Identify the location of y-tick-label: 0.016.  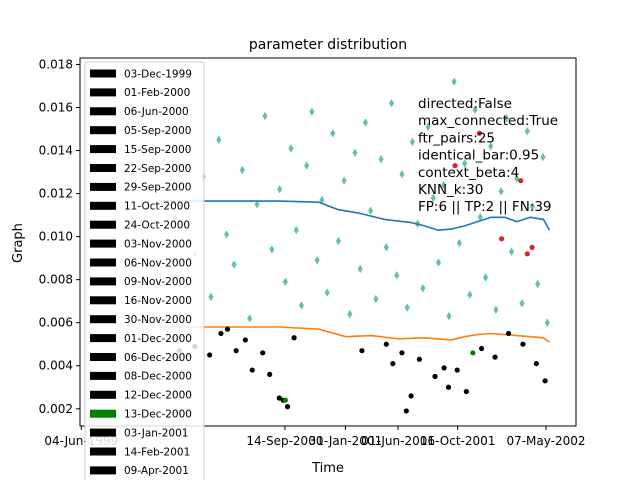
(56, 107).